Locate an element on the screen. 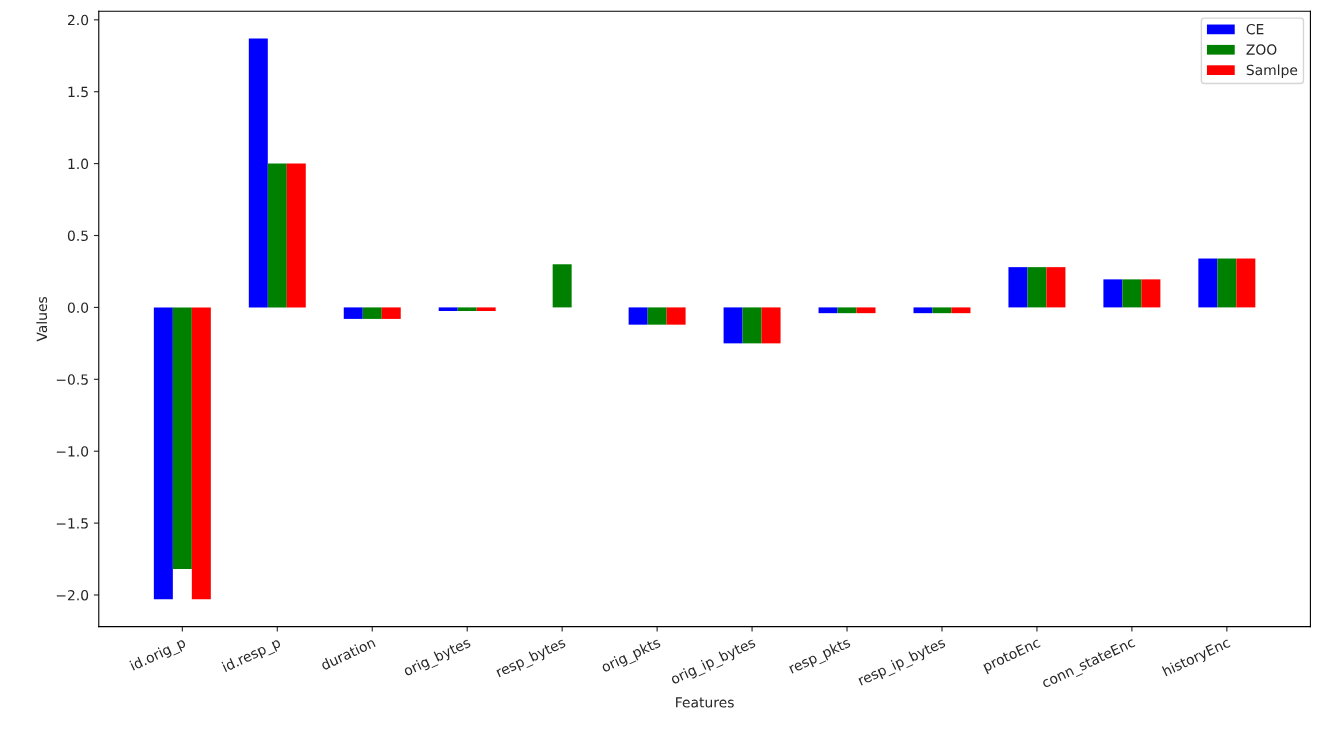  legend-label: Samlpe is located at coordinates (1272, 71).